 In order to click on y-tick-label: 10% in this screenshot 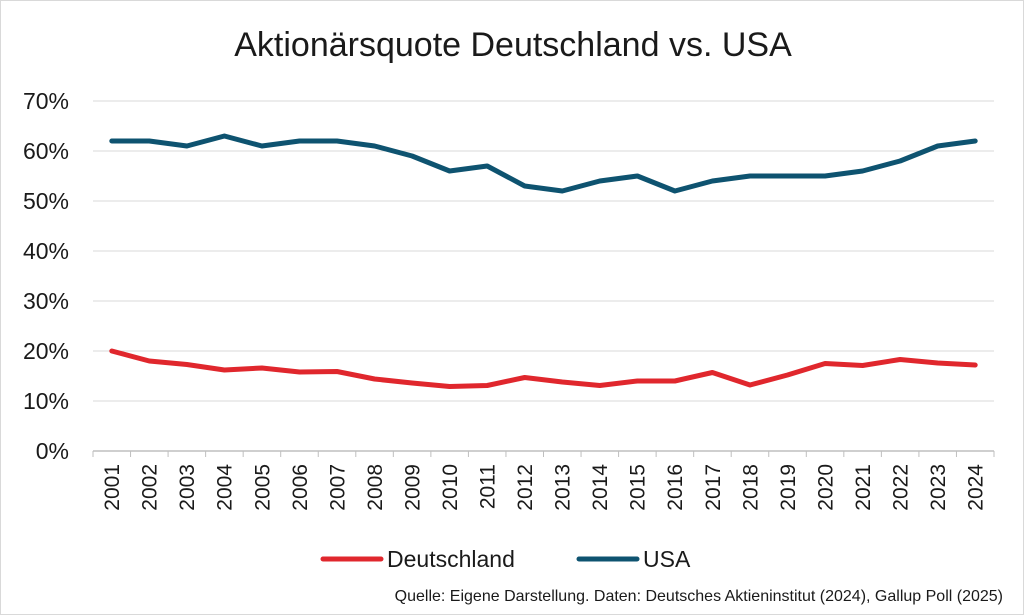, I will do `click(46, 401)`.